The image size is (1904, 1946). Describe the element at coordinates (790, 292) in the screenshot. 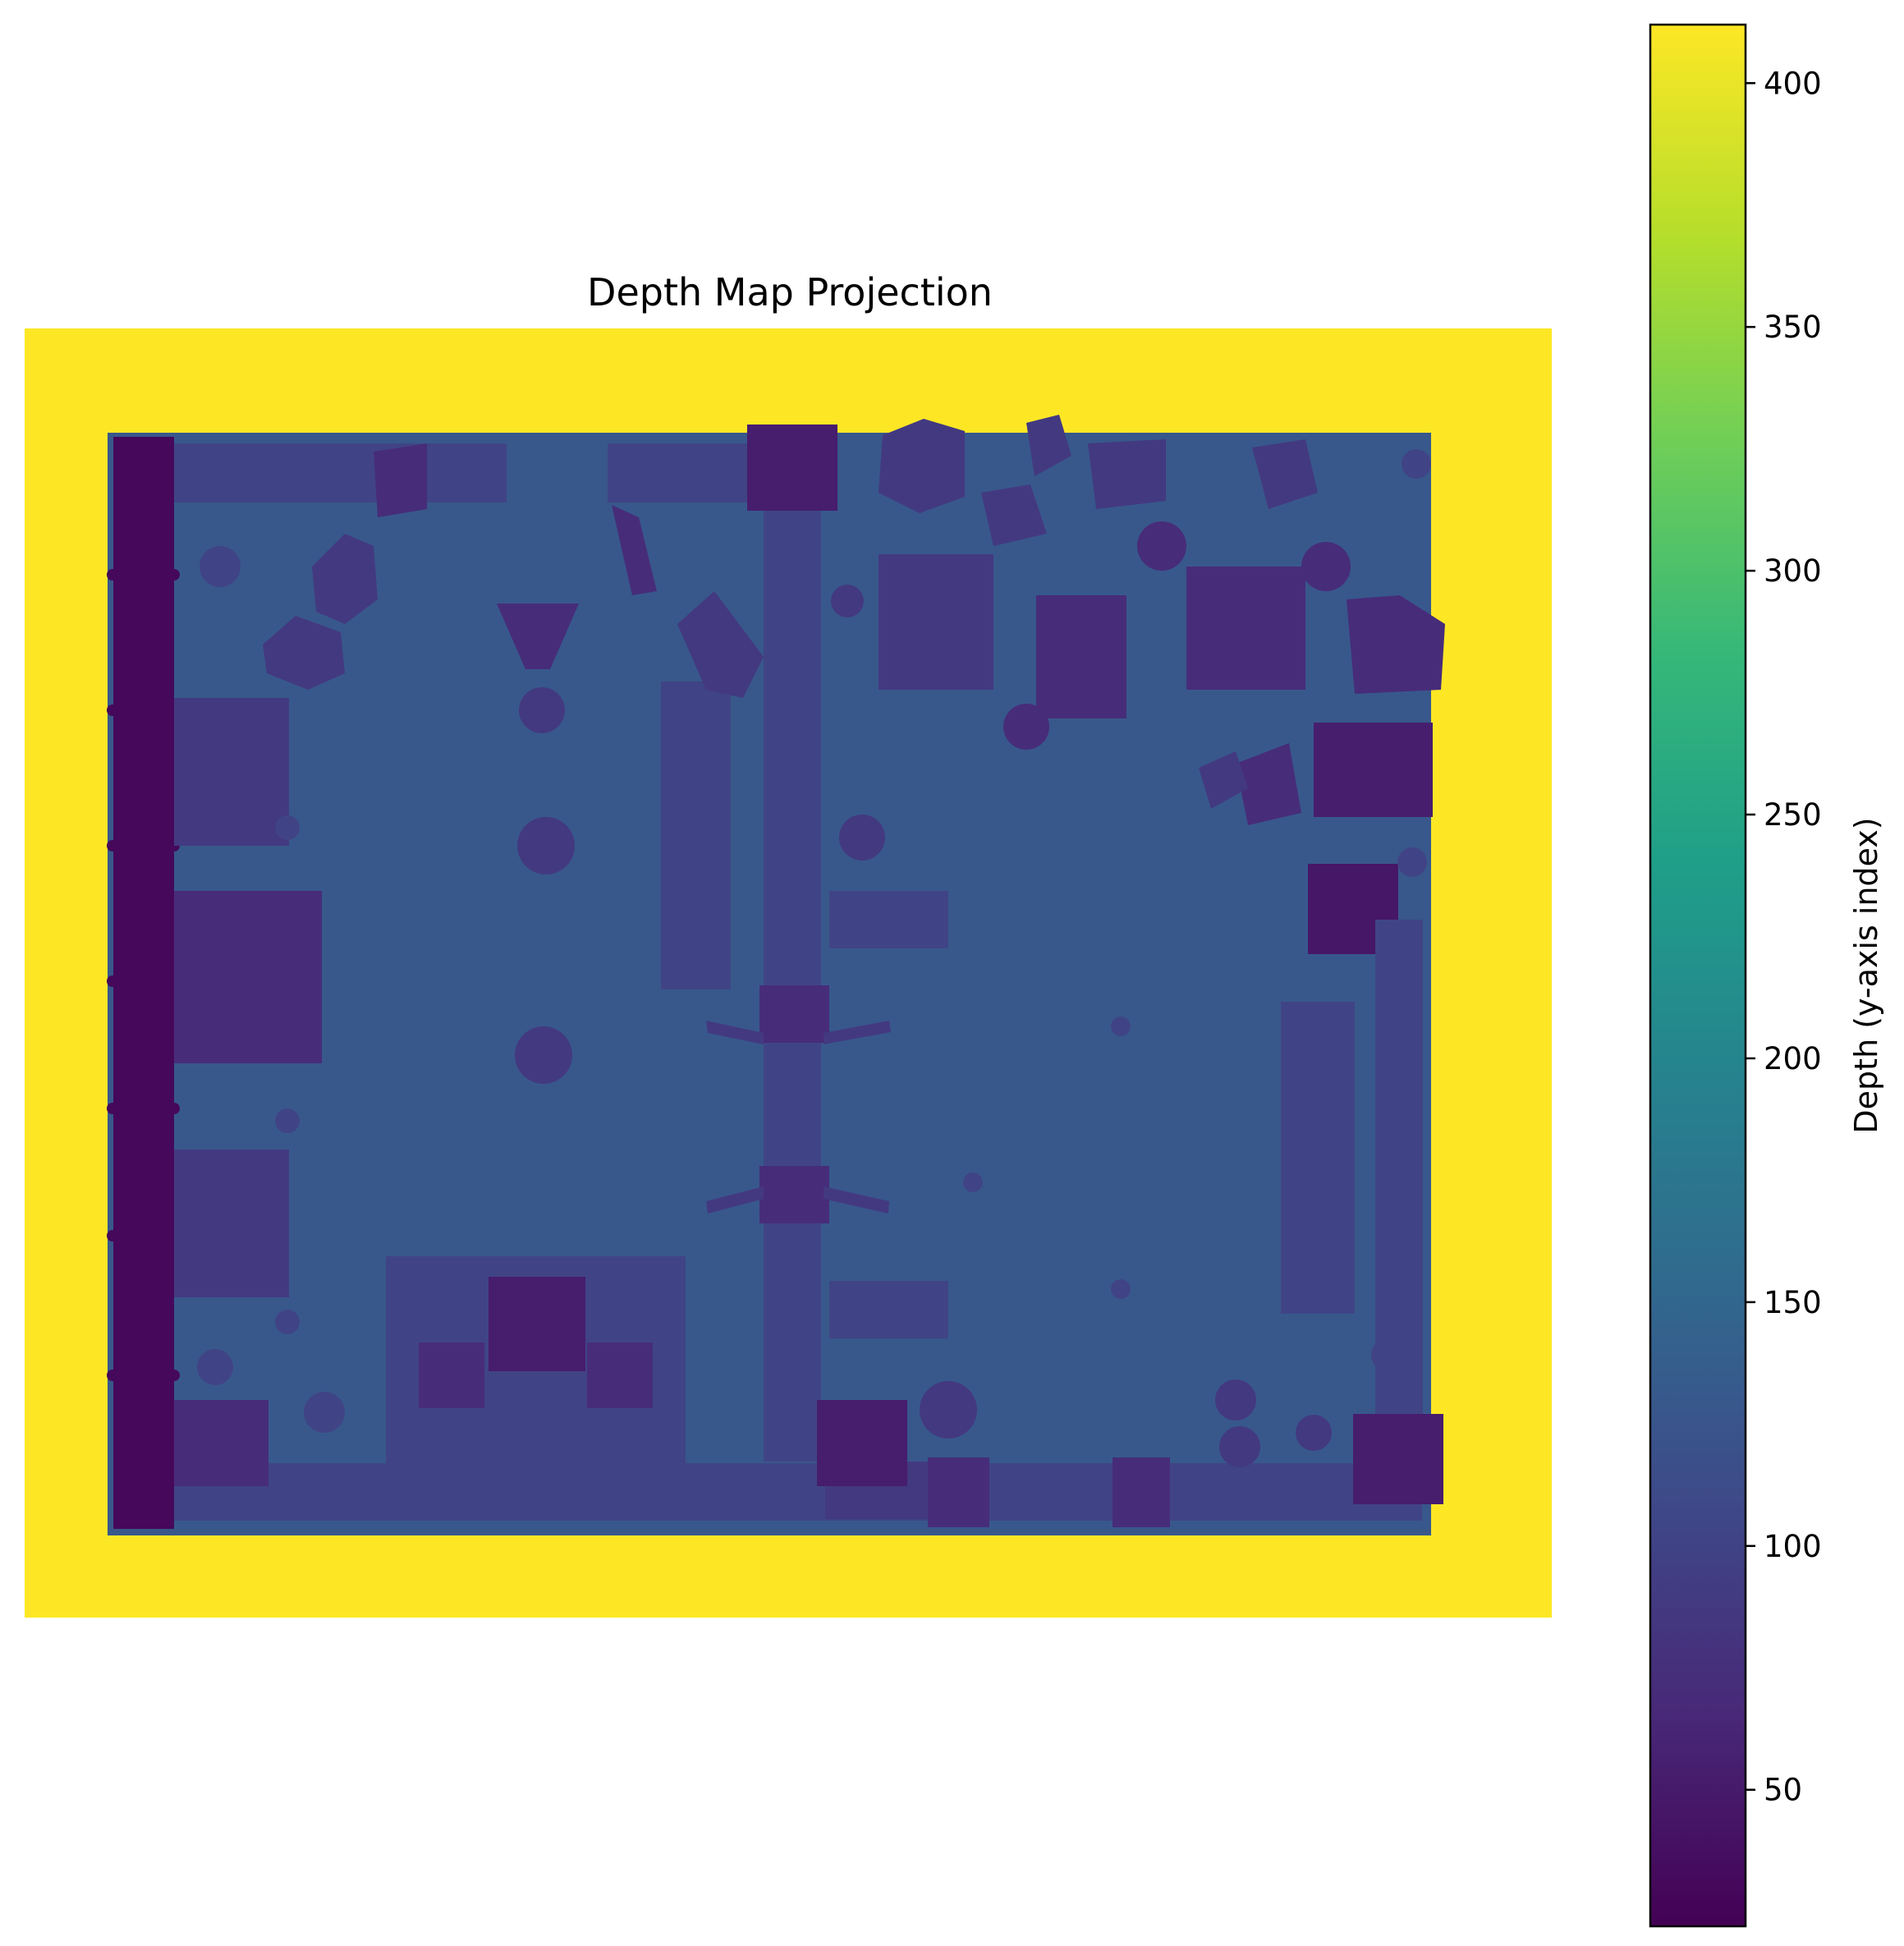

I see `chart-title: Depth Map Projection` at that location.